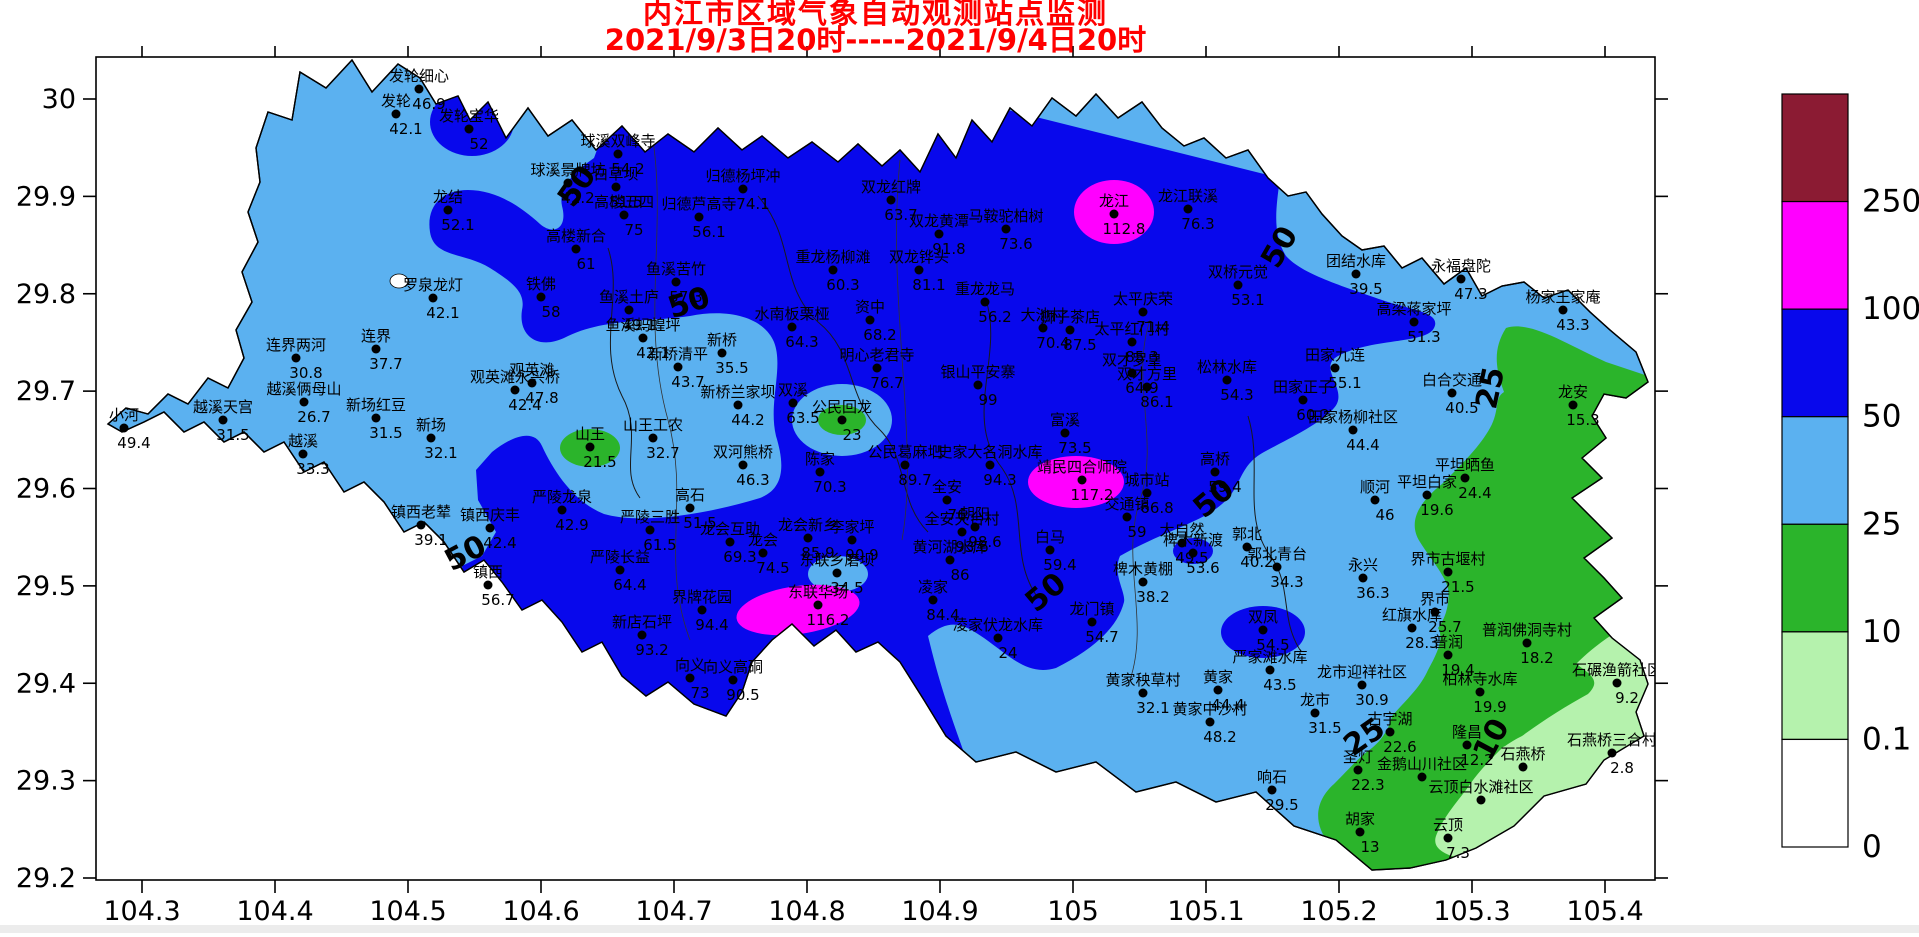 The width and height of the screenshot is (1919, 937). What do you see at coordinates (550, 312) in the screenshot?
I see `station-value: 58` at bounding box center [550, 312].